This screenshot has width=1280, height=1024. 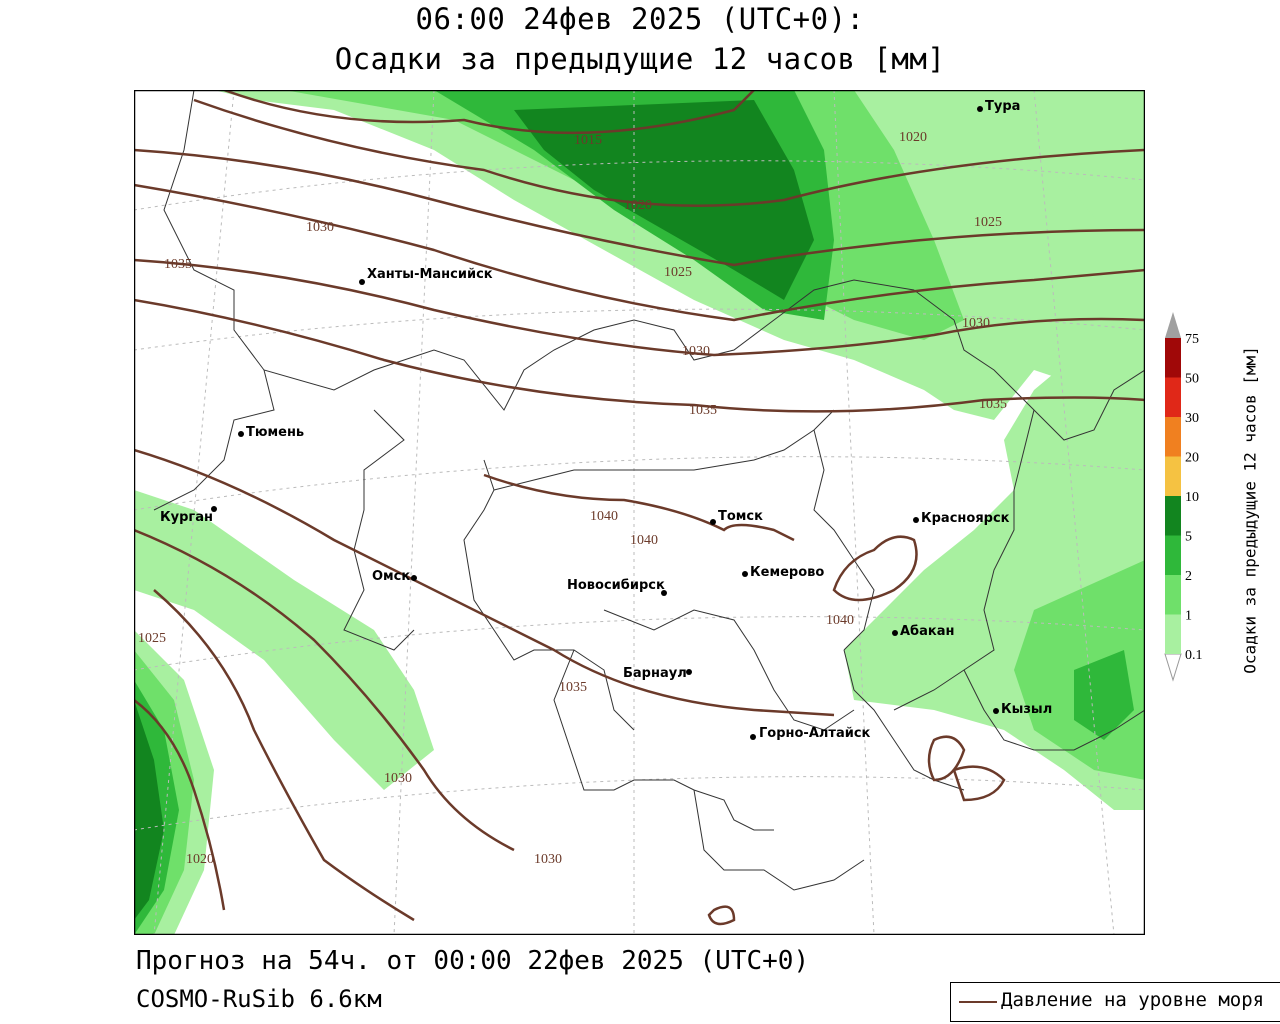 I want to click on city-label: Кемерово, so click(x=787, y=572).